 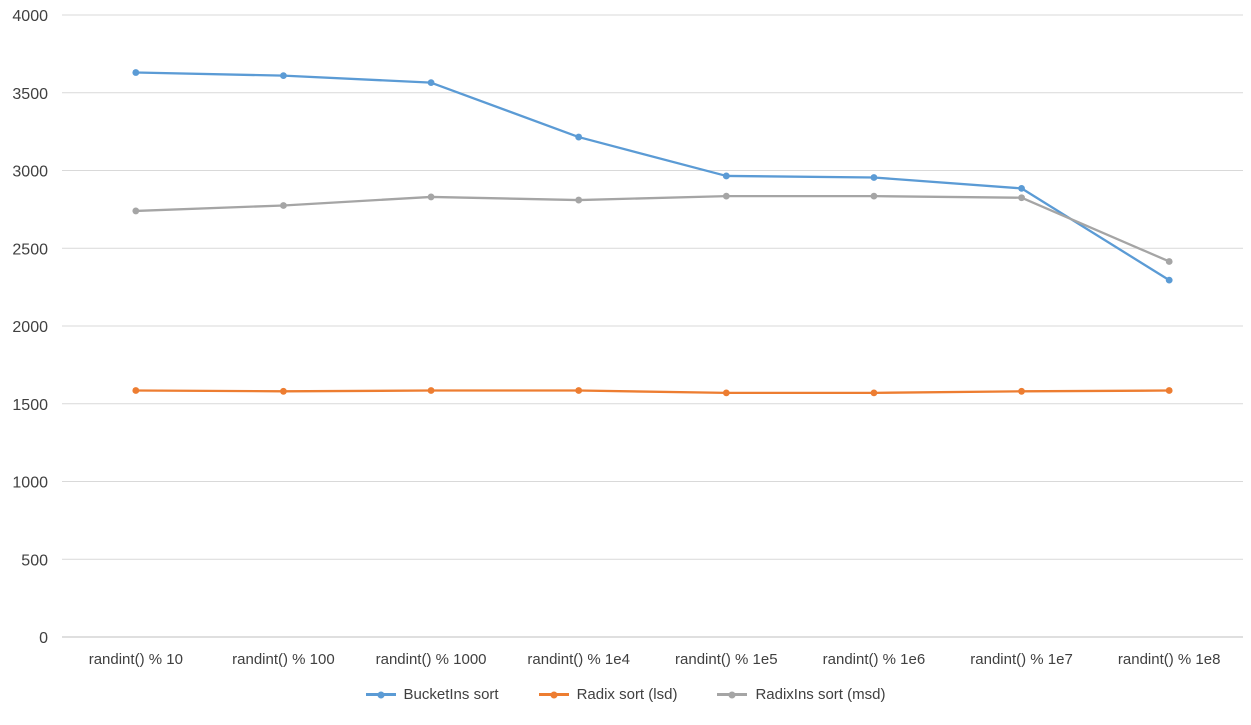 I want to click on x-category-label: randint() % 10, so click(x=136, y=659).